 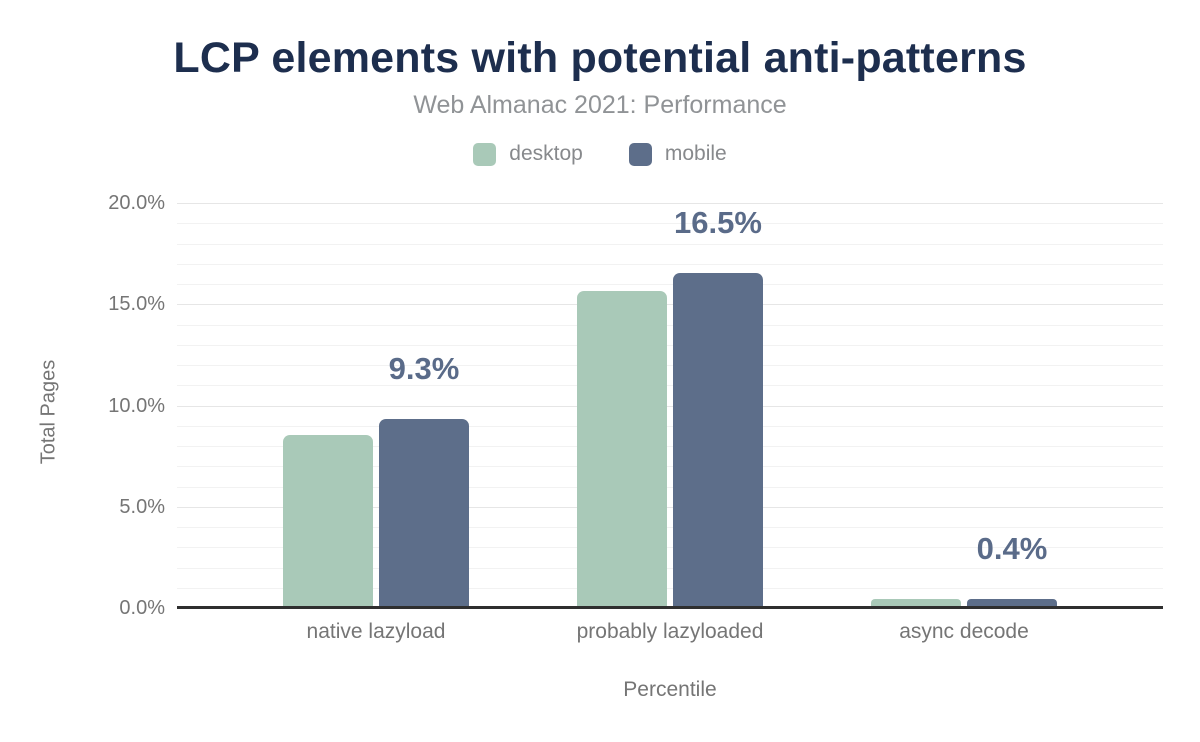 I want to click on data-label: 0.4%, so click(x=1012, y=548).